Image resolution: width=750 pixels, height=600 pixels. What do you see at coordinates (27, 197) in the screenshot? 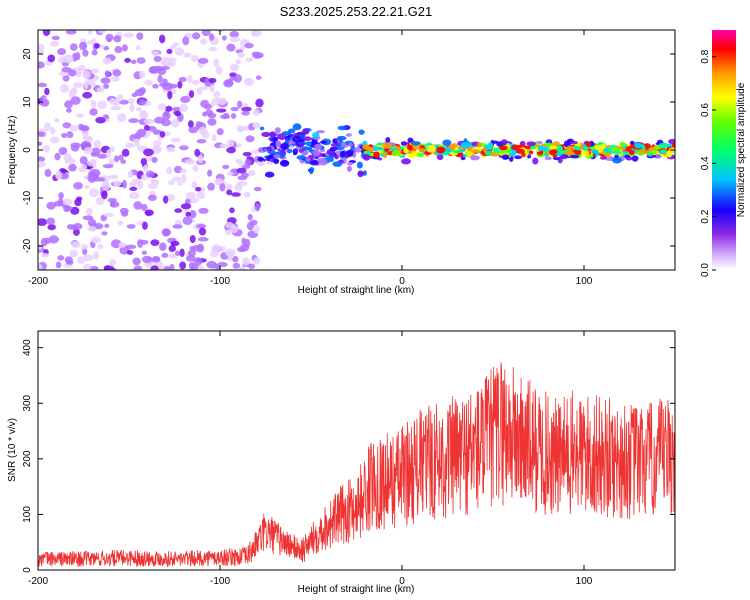
I see `y-tick-label: -10` at bounding box center [27, 197].